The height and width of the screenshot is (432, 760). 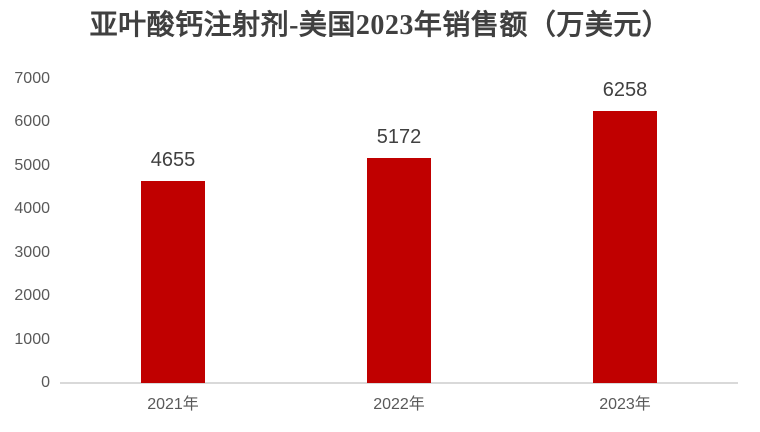 I want to click on y-axis-tick-label: 1000, so click(x=32, y=339).